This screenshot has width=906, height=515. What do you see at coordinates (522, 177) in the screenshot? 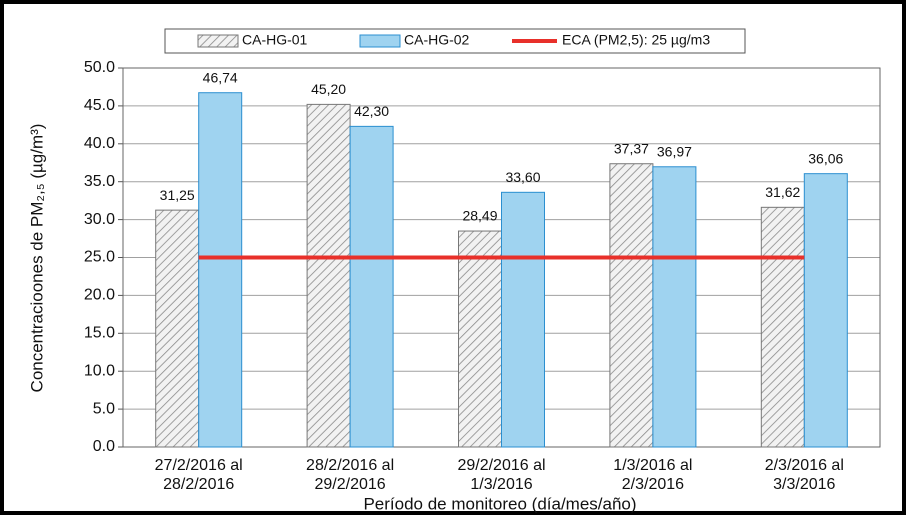
I see `value-label: 33,60` at bounding box center [522, 177].